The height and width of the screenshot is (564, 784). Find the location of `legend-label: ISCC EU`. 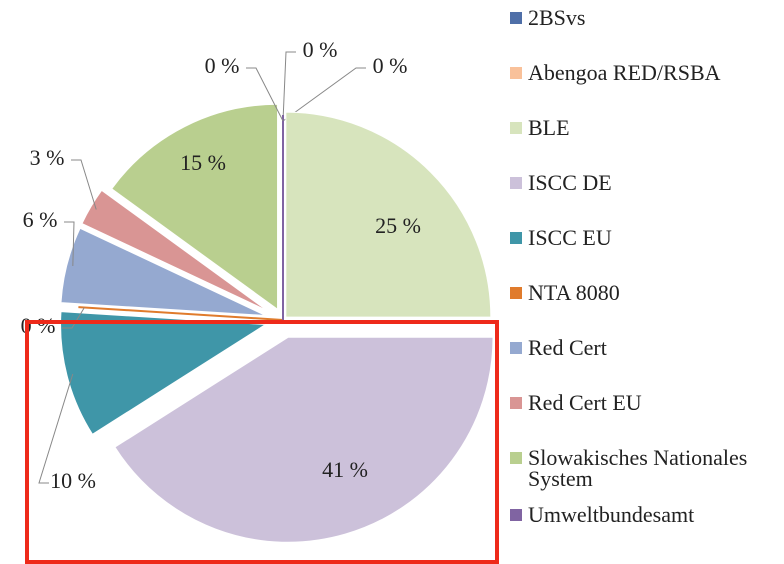

legend-label: ISCC EU is located at coordinates (570, 237).